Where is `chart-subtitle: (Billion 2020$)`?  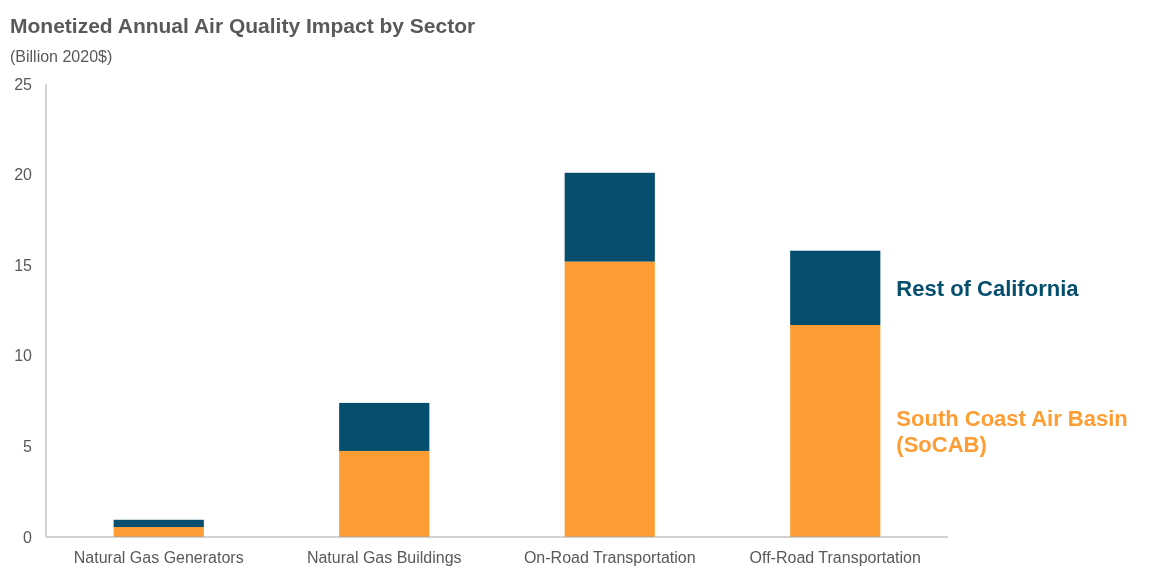 chart-subtitle: (Billion 2020$) is located at coordinates (61, 56).